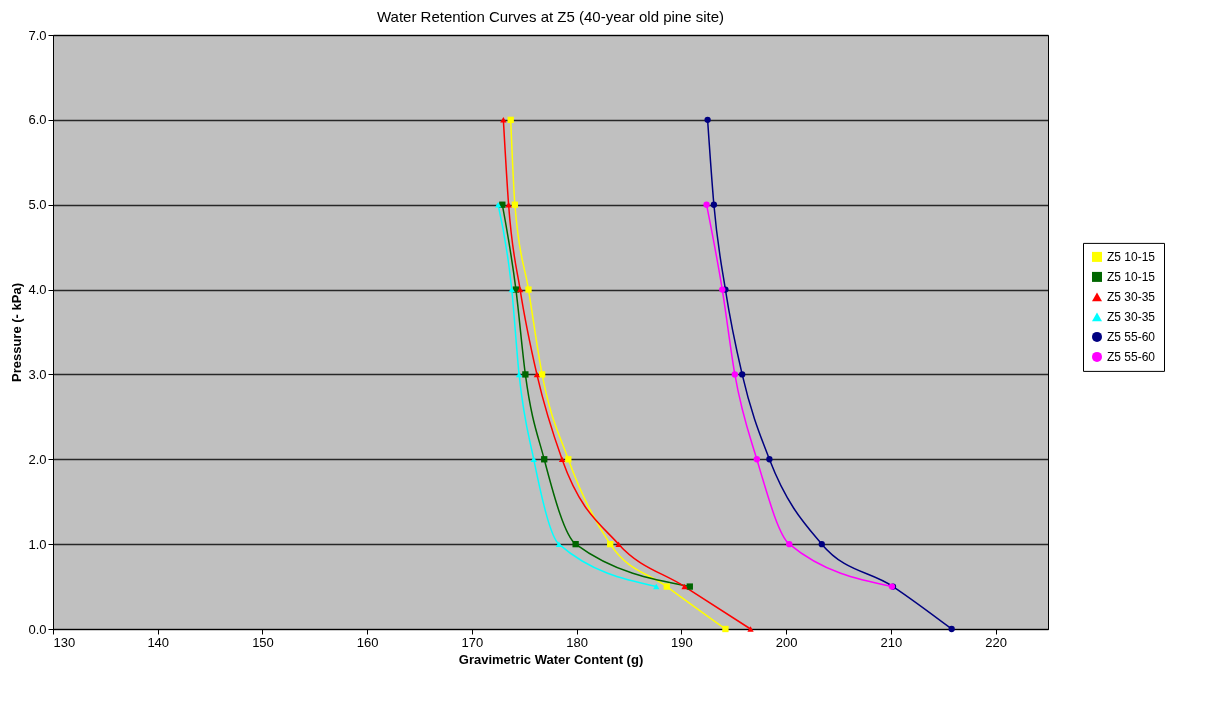 This screenshot has height=704, width=1231. Describe the element at coordinates (551, 659) in the screenshot. I see `x-axis-title: Gravimetric Water Content (g)` at that location.